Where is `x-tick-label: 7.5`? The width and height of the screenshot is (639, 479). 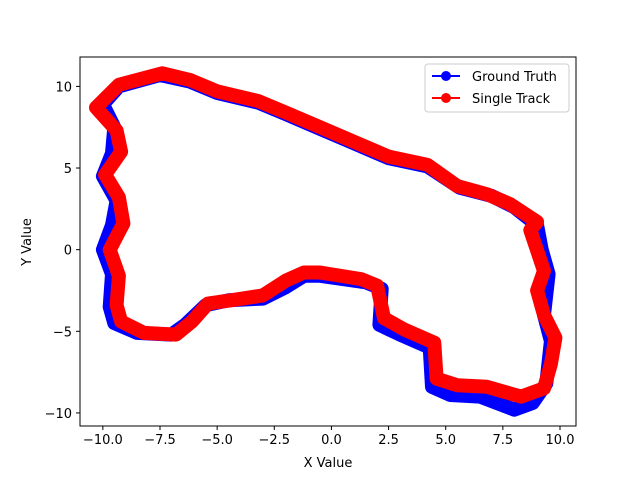
x-tick-label: 7.5 is located at coordinates (503, 440).